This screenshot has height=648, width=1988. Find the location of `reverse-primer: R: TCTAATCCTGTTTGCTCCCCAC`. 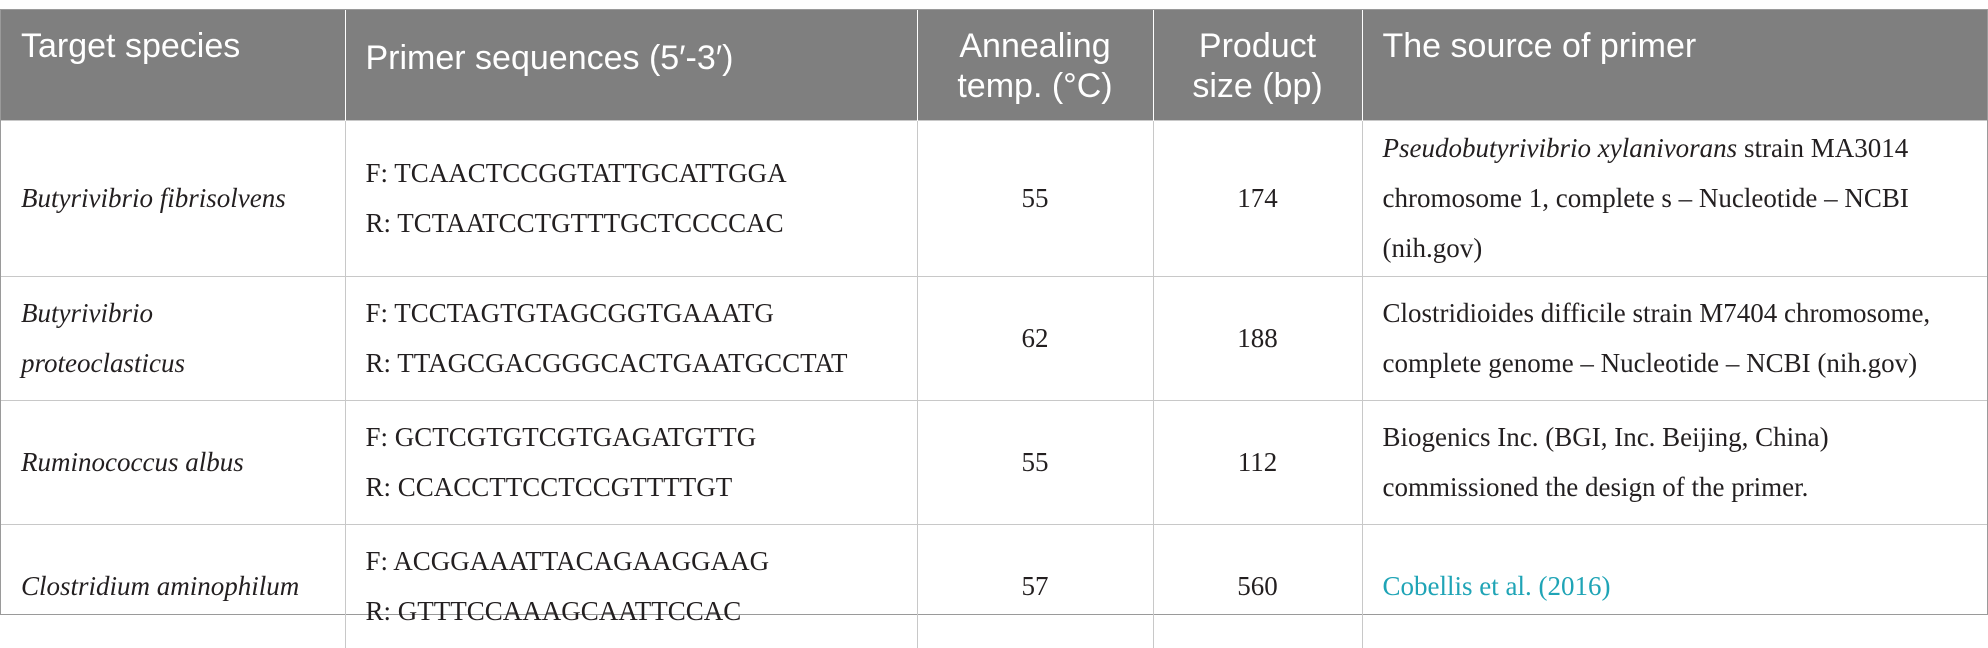

reverse-primer: R: TCTAATCCTGTTTGCTCCCCAC is located at coordinates (574, 223).